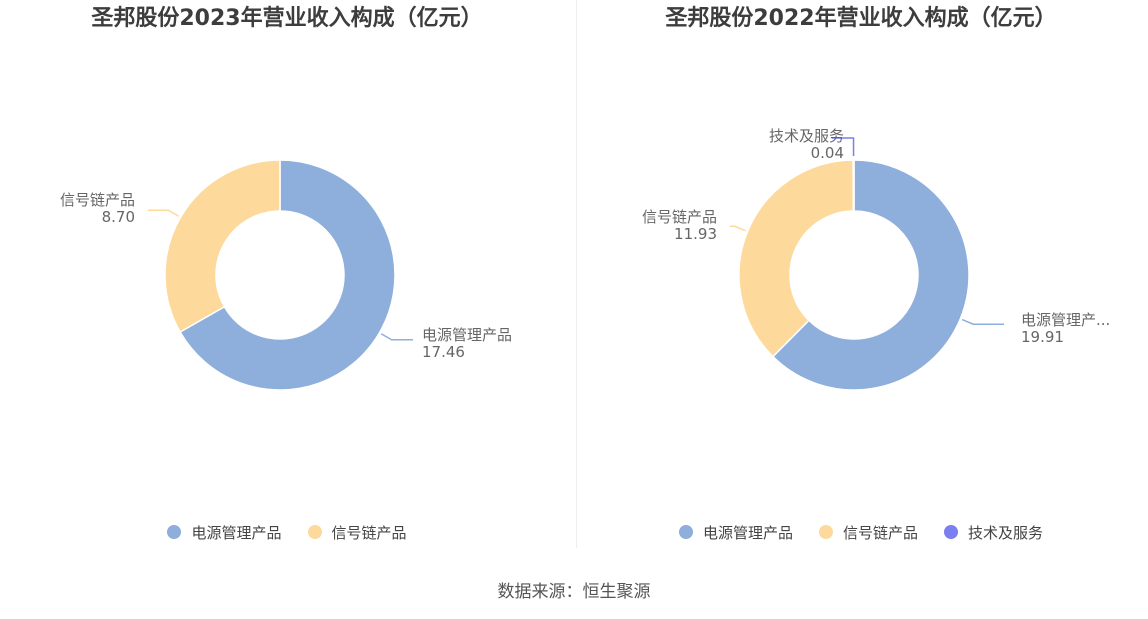 The width and height of the screenshot is (1148, 619). What do you see at coordinates (695, 234) in the screenshot?
I see `slice-value-1: 11.93` at bounding box center [695, 234].